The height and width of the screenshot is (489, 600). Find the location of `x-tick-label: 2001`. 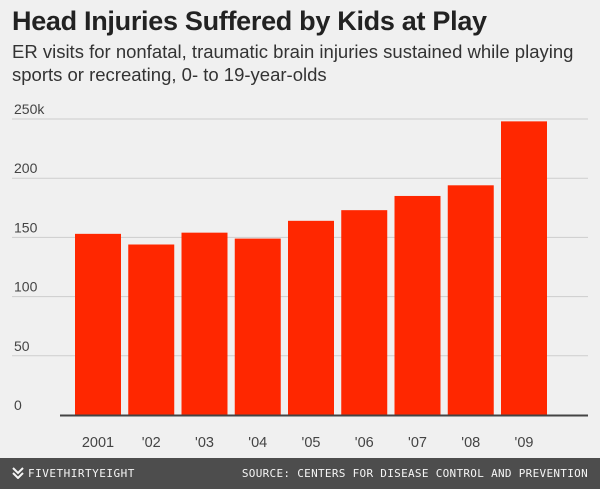

x-tick-label: 2001 is located at coordinates (98, 443).